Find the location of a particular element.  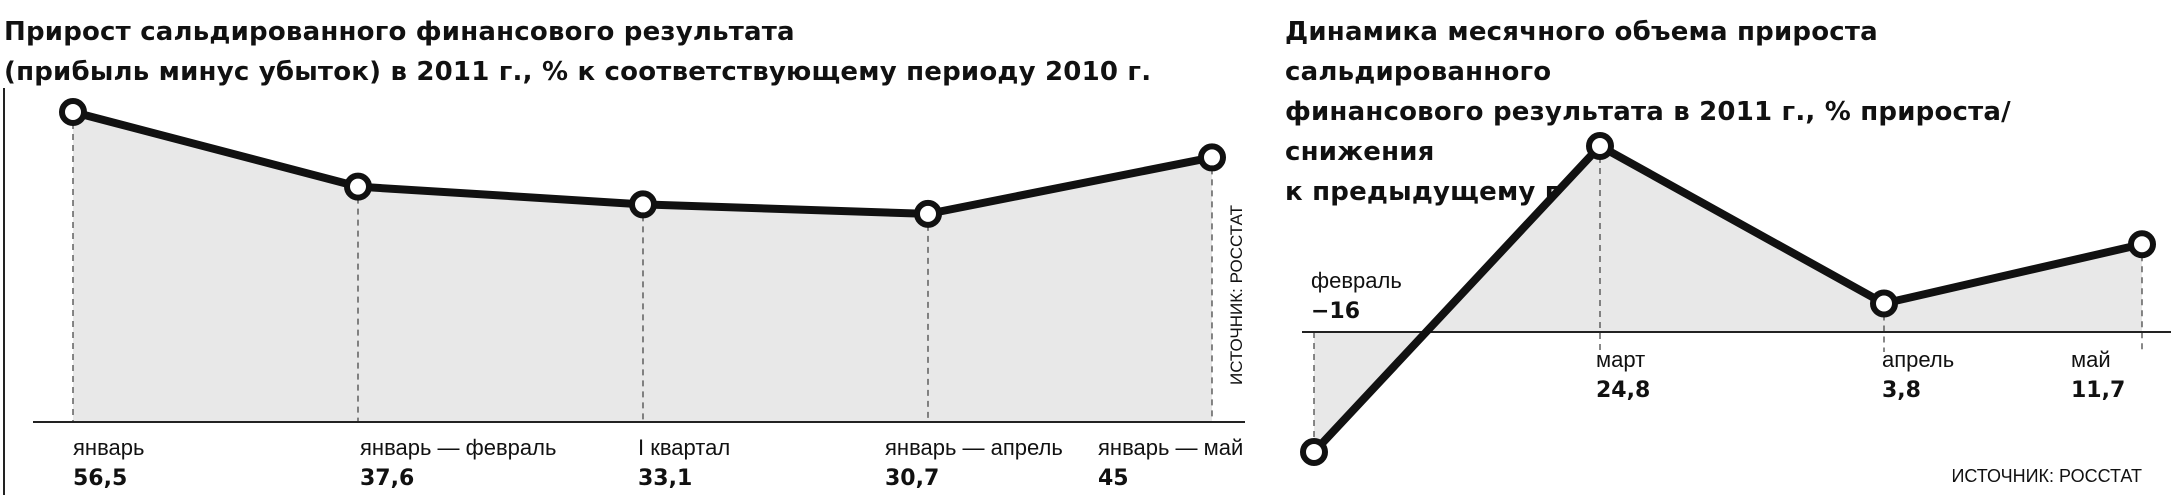

chart-2-category-label: май is located at coordinates (2091, 359).